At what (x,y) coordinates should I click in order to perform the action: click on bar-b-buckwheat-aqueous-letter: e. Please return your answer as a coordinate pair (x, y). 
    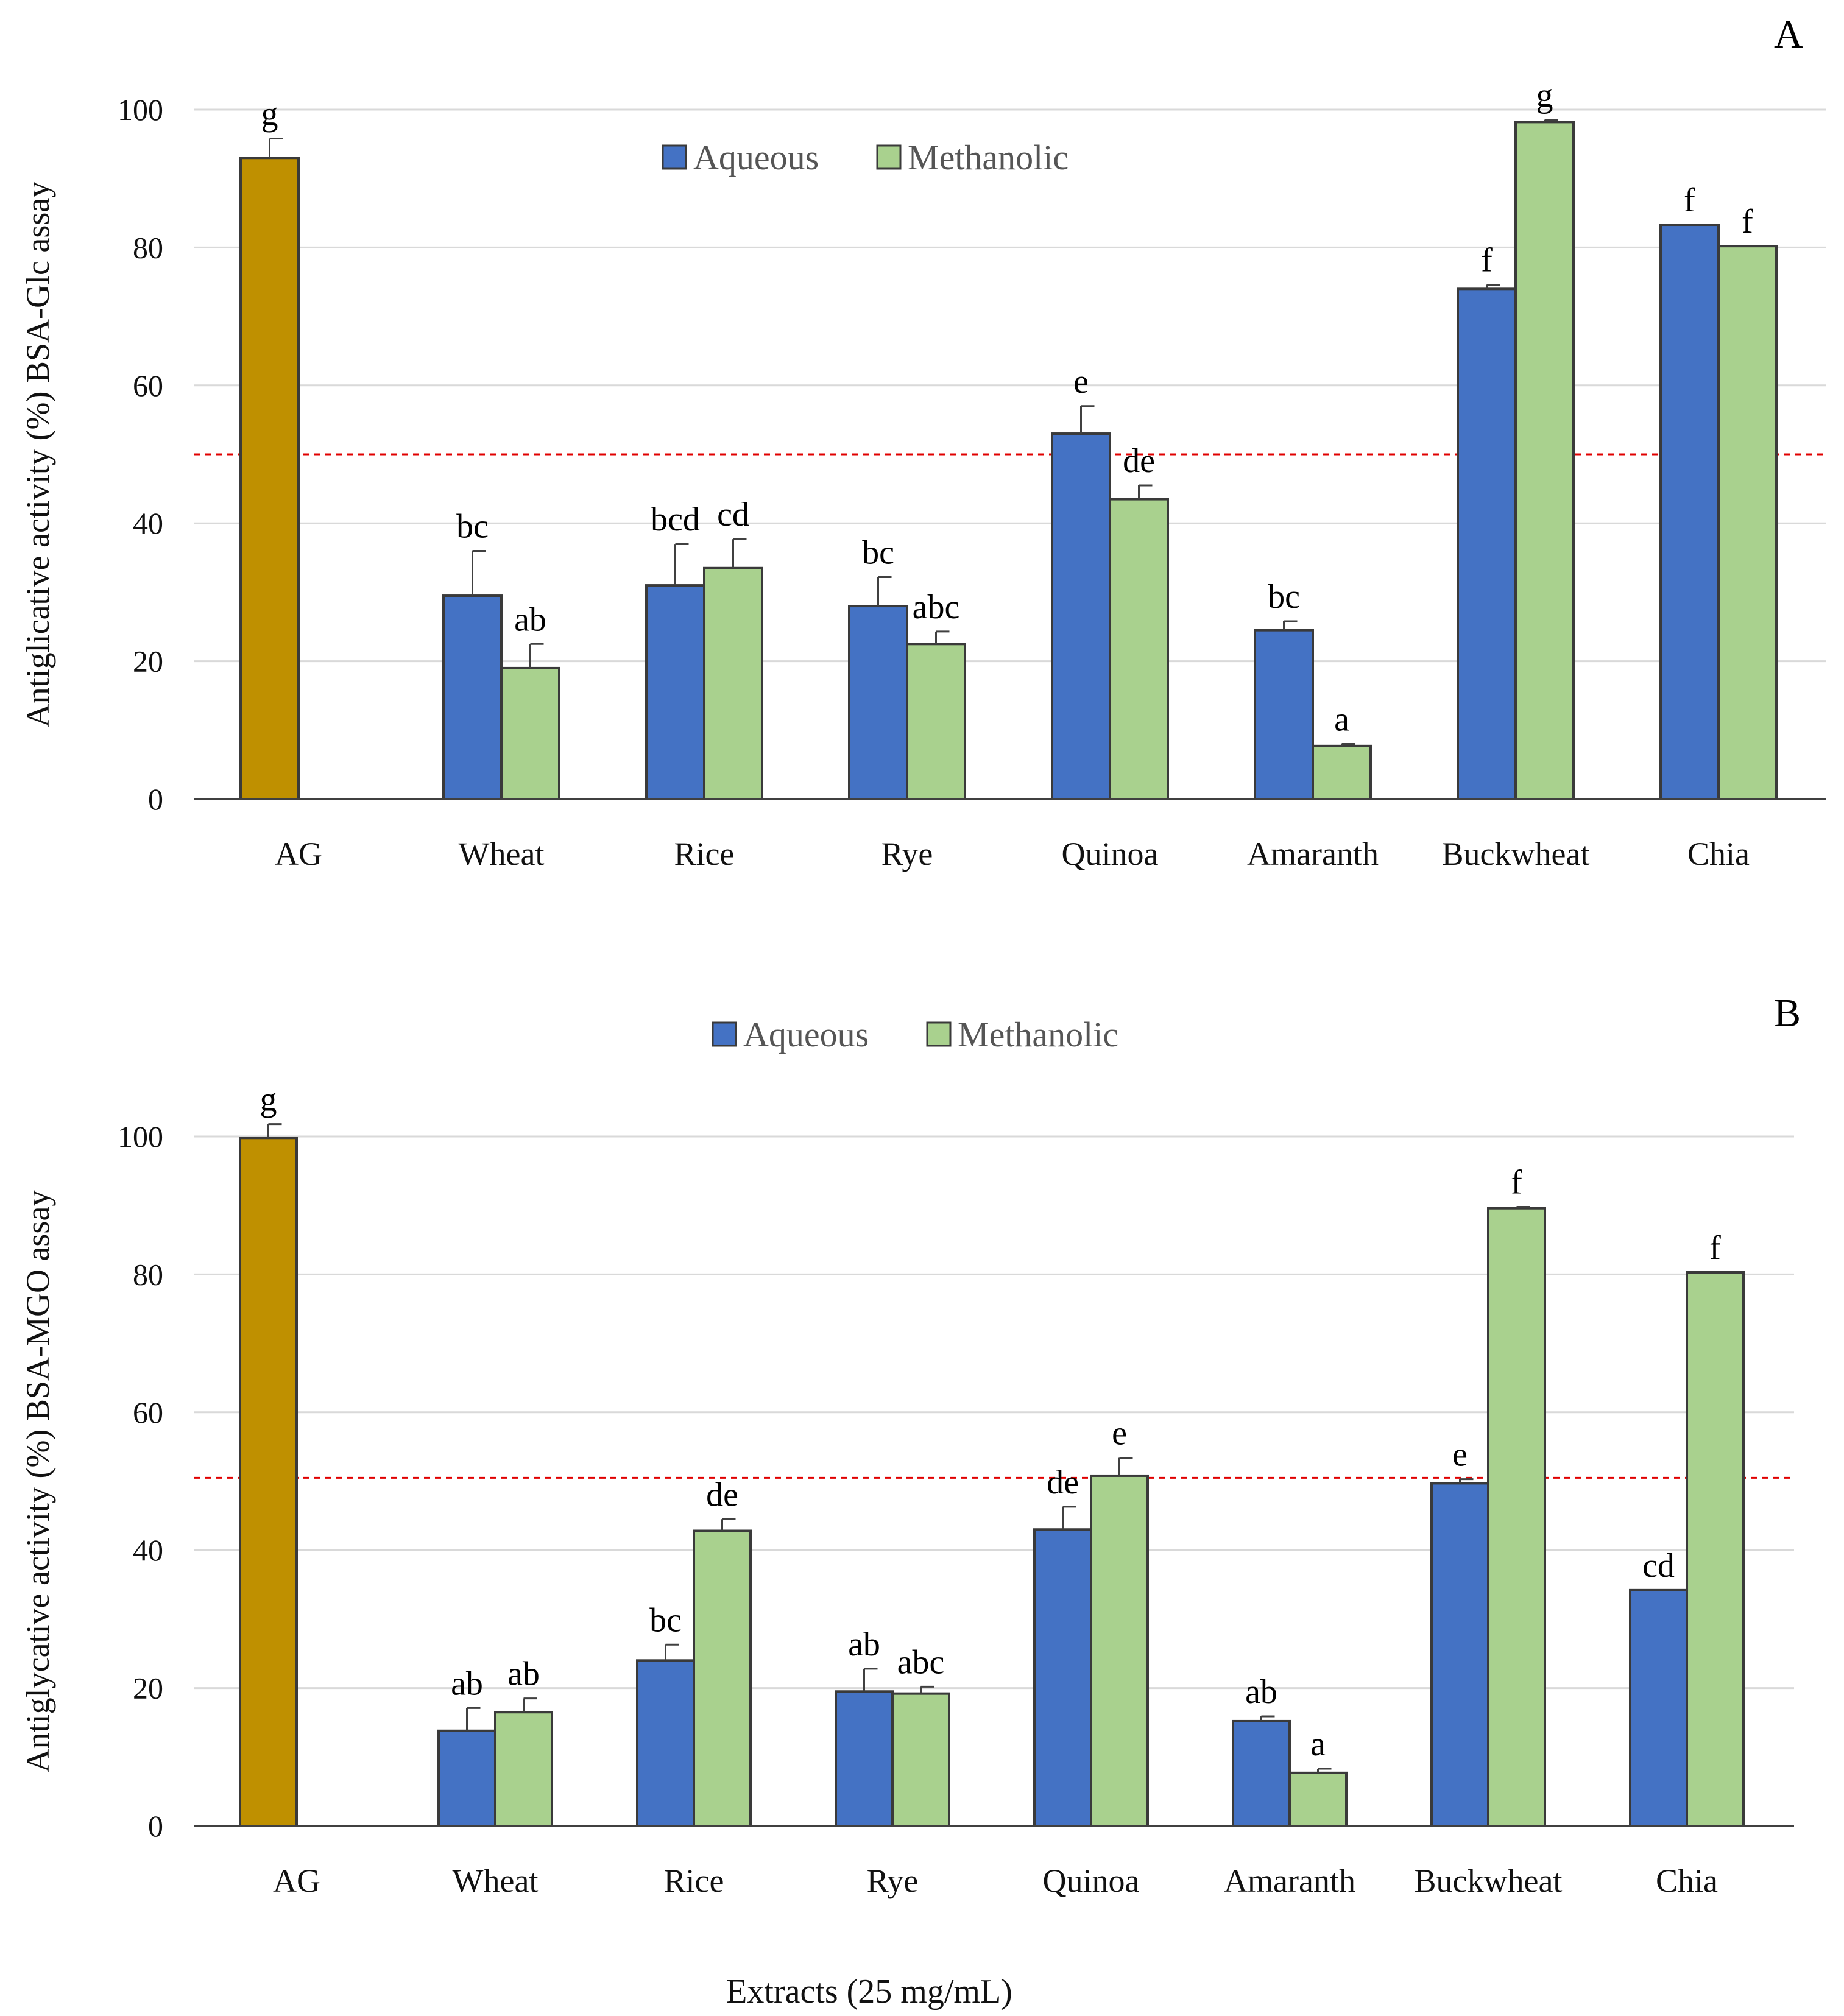
    Looking at the image, I should click on (1460, 1455).